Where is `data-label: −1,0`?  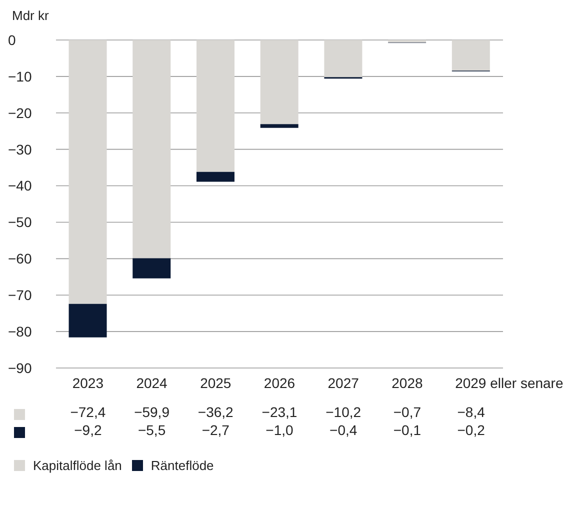 data-label: −1,0 is located at coordinates (280, 430).